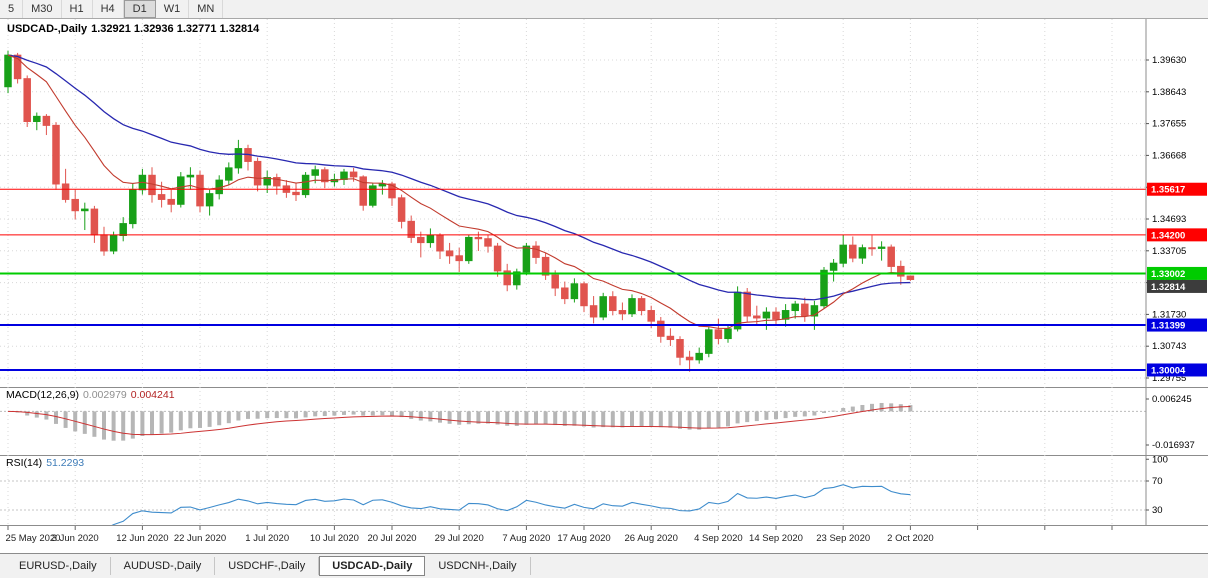  Describe the element at coordinates (1168, 326) in the screenshot. I see `svg-text: 1.31399` at that location.